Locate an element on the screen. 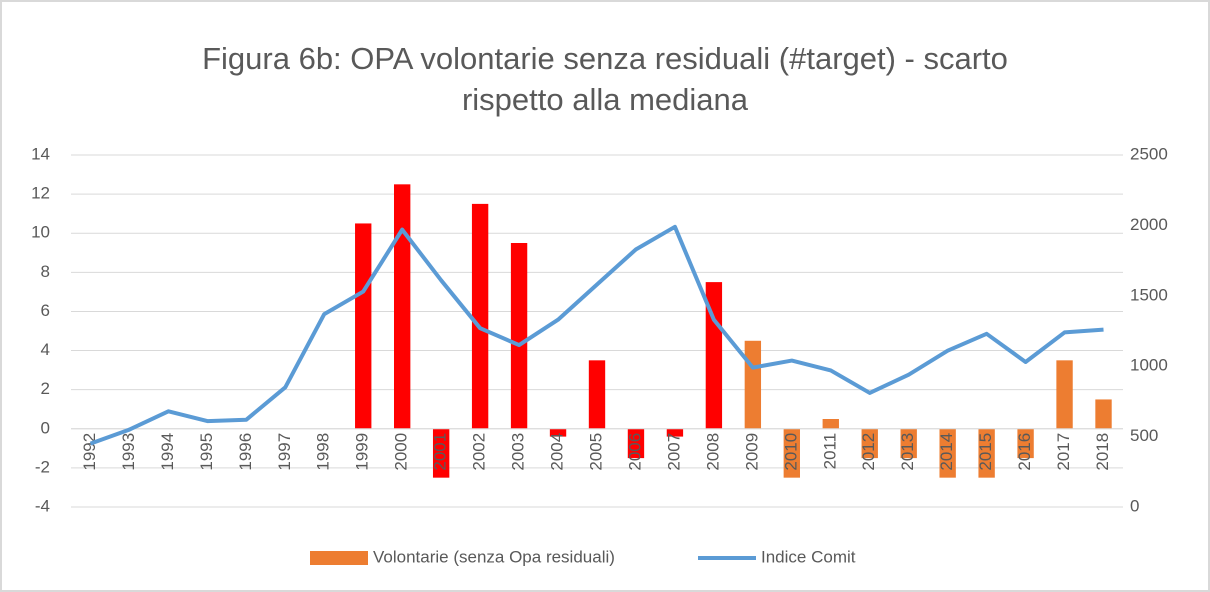  x-tick-label: 1995 is located at coordinates (206, 452).